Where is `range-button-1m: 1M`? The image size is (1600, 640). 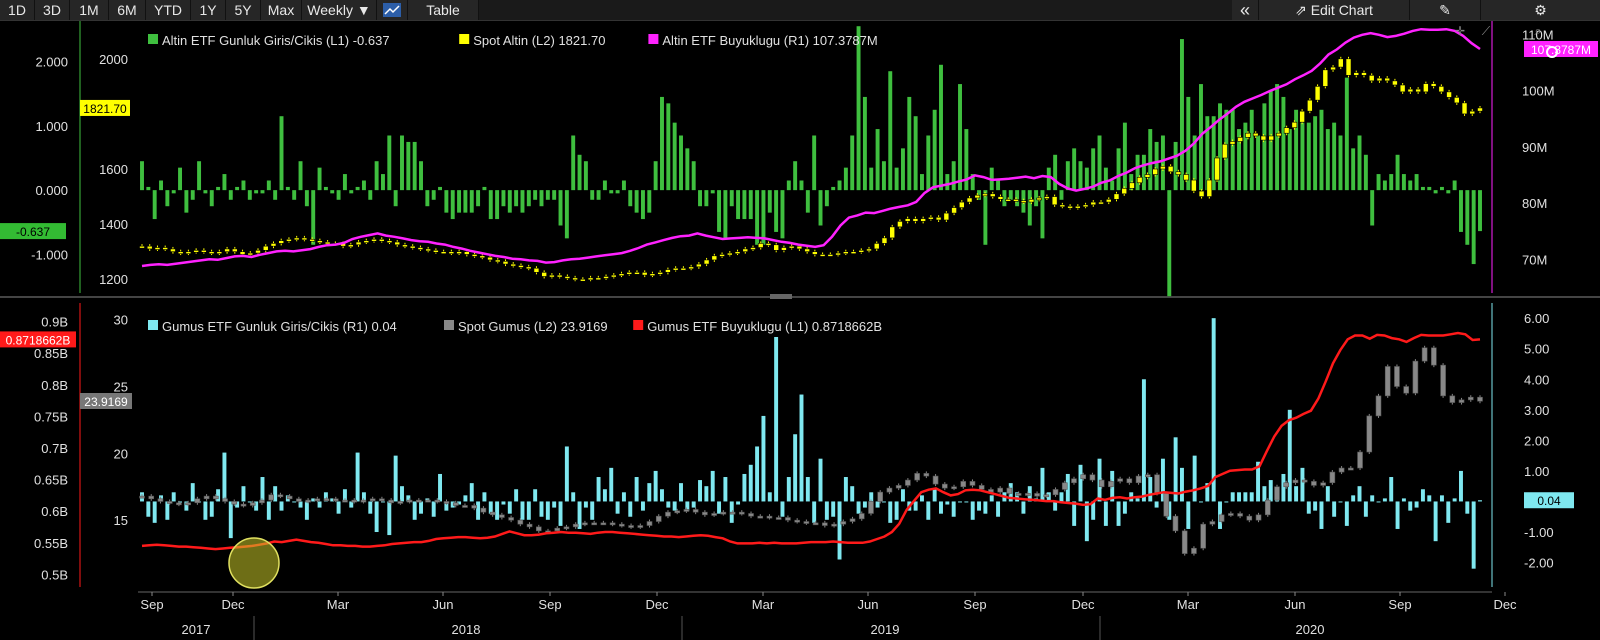 range-button-1m: 1M is located at coordinates (89, 10).